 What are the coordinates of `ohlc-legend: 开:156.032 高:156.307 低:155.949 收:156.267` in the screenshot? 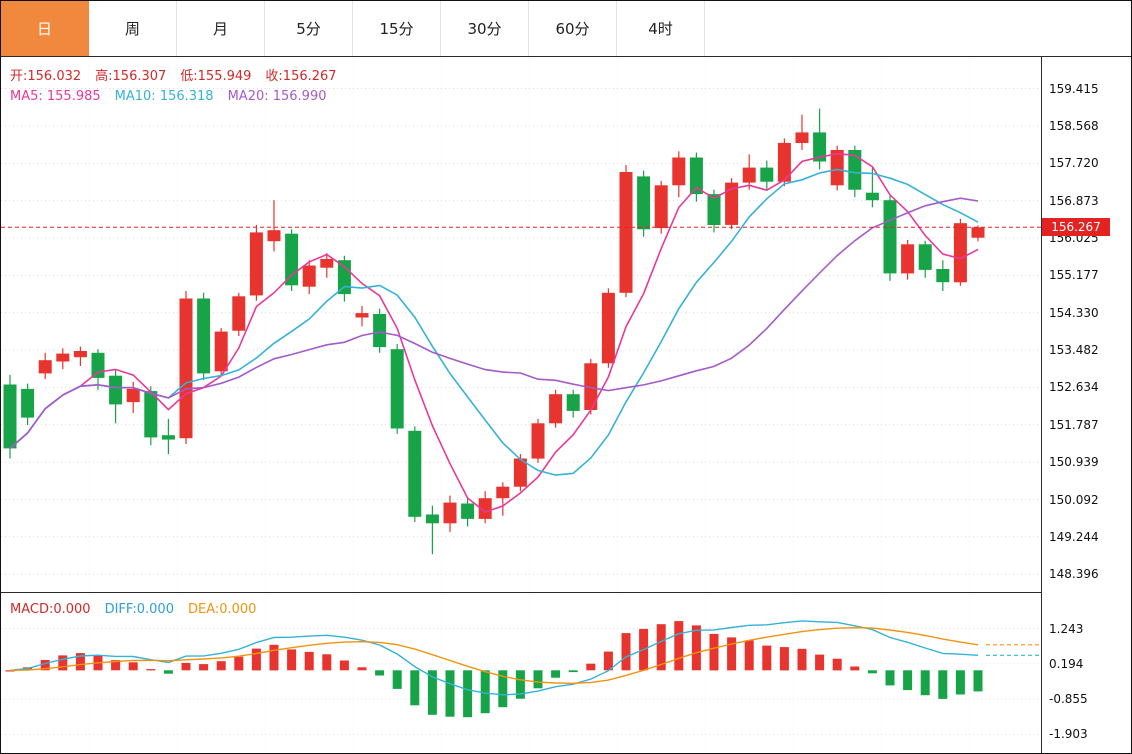 It's located at (180, 74).